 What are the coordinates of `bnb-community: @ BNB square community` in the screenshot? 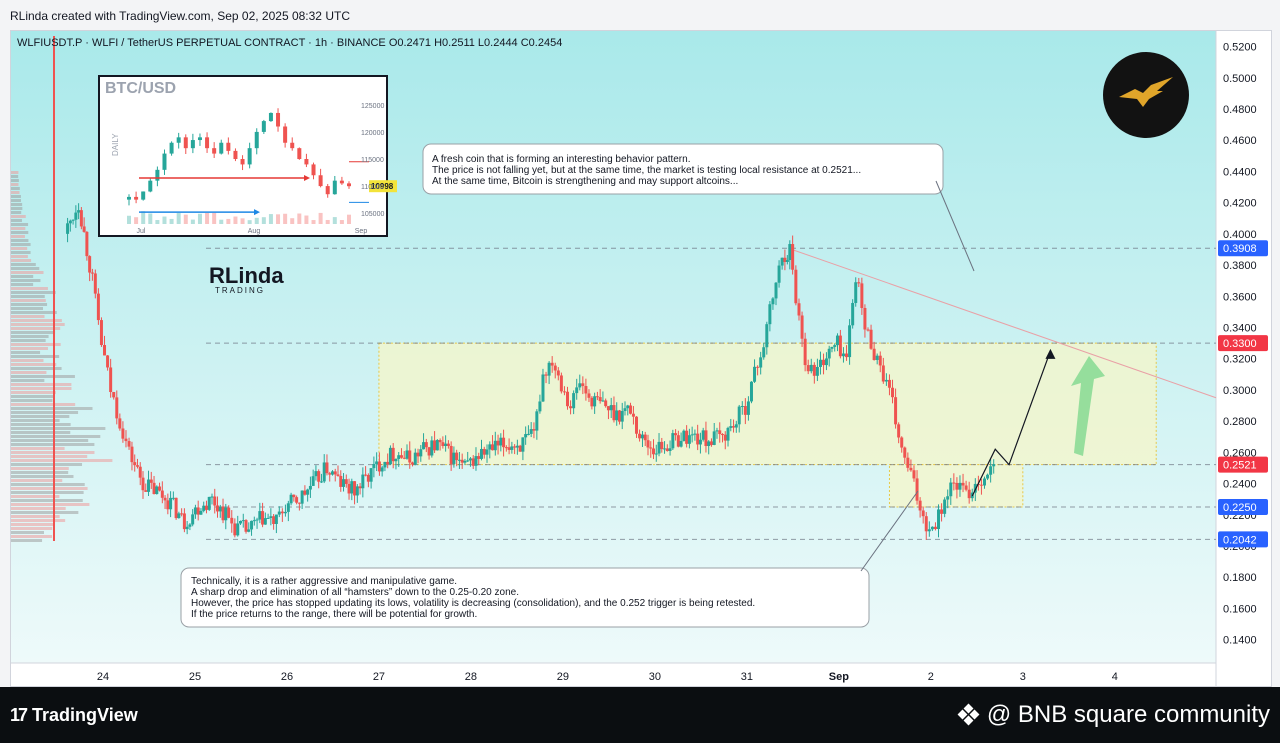 It's located at (1113, 715).